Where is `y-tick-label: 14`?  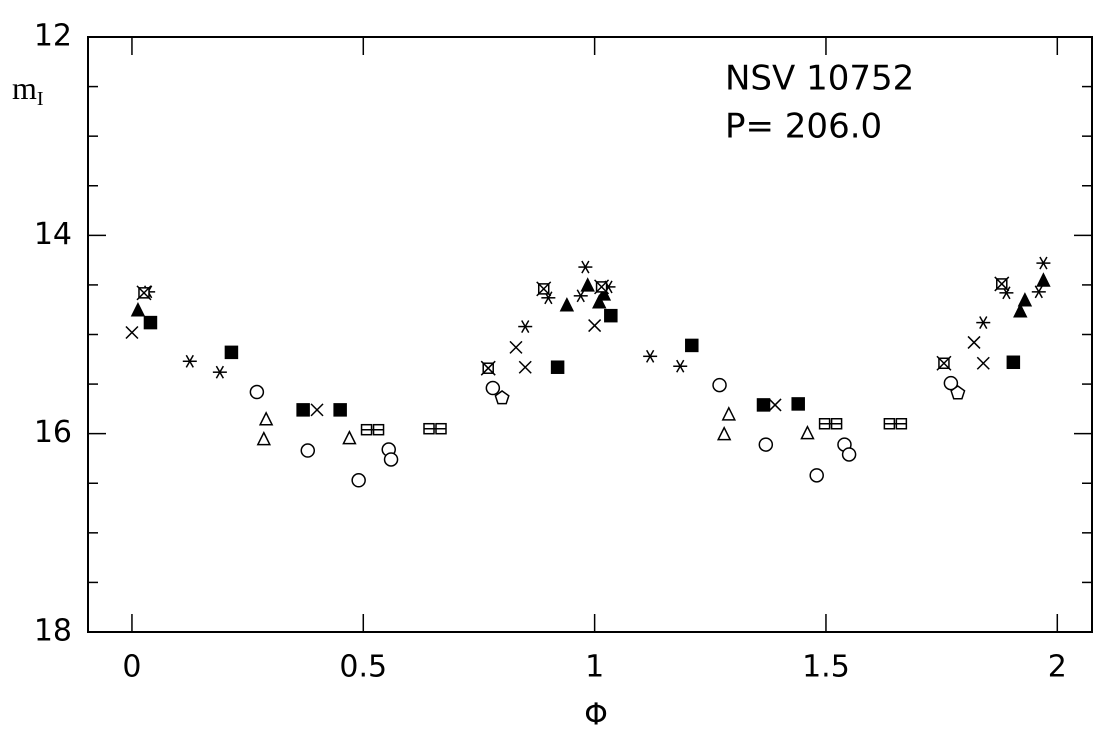 y-tick-label: 14 is located at coordinates (53, 234).